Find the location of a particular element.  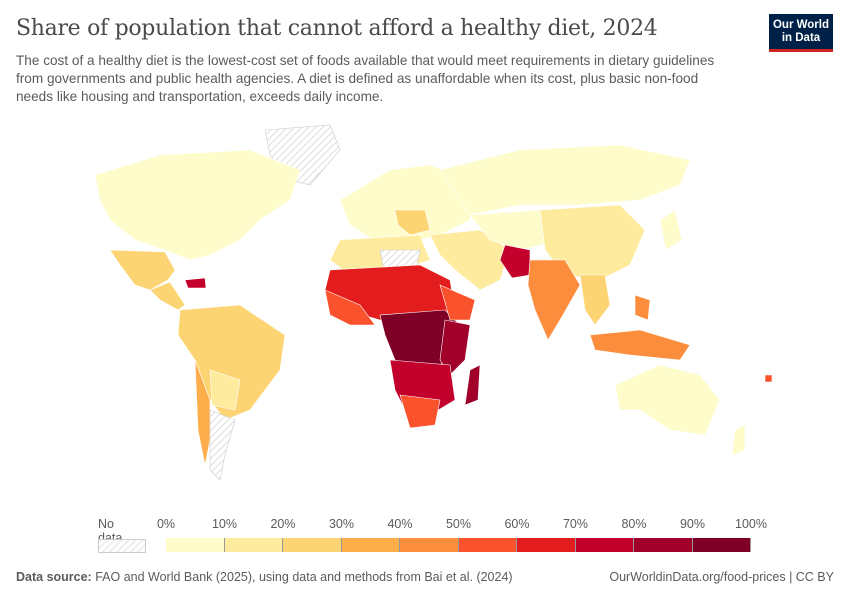

country-region-pakistan-afghan is located at coordinates (515, 261).